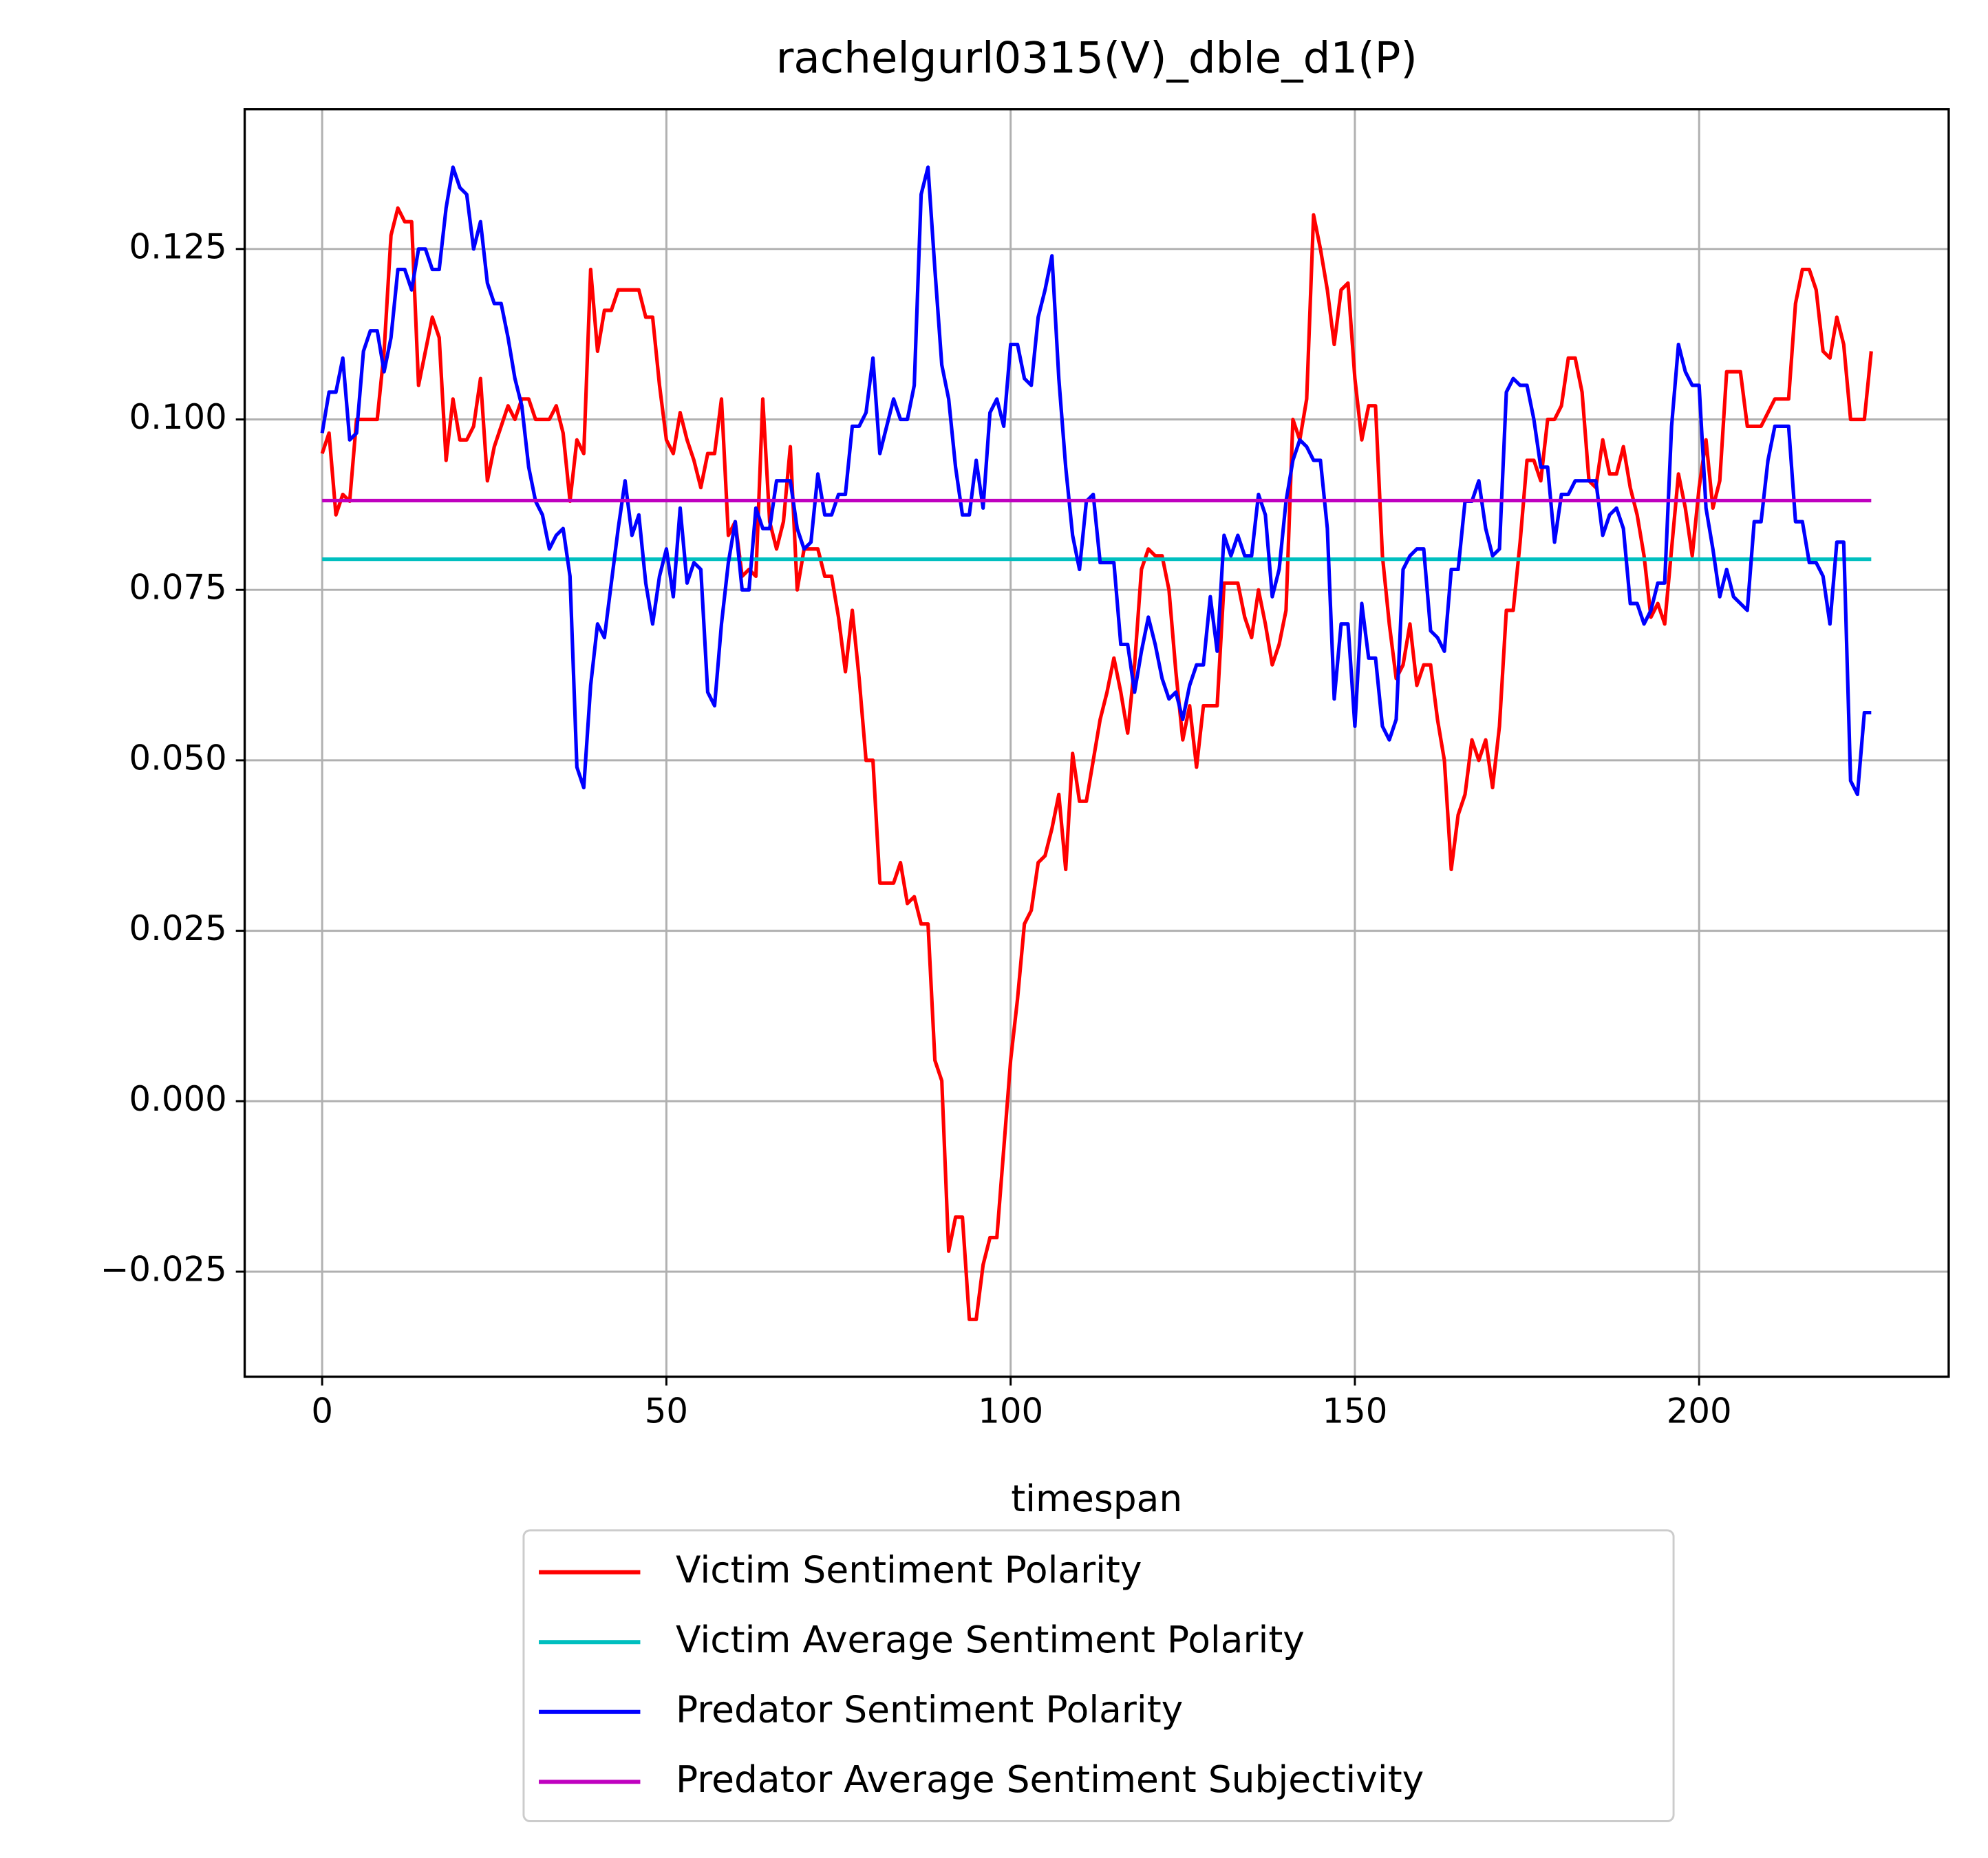 Image resolution: width=1988 pixels, height=1858 pixels. What do you see at coordinates (178, 588) in the screenshot?
I see `y-tick-label: 0.075` at bounding box center [178, 588].